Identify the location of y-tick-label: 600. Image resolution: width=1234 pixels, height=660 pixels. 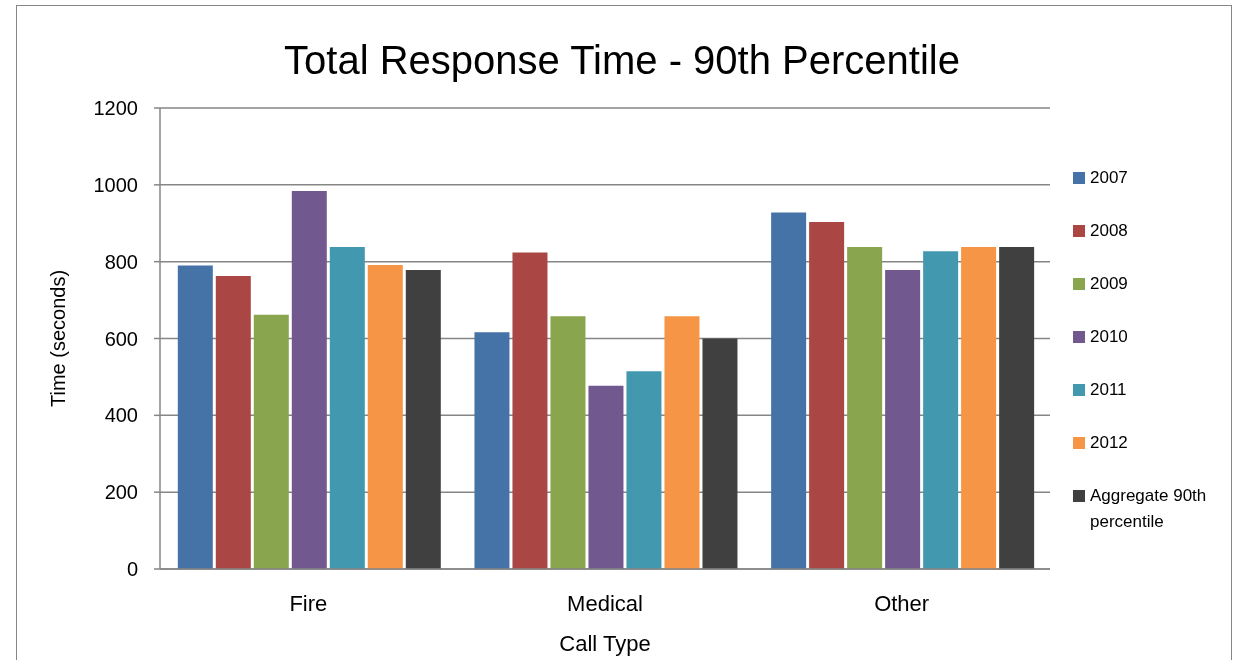
(121, 338).